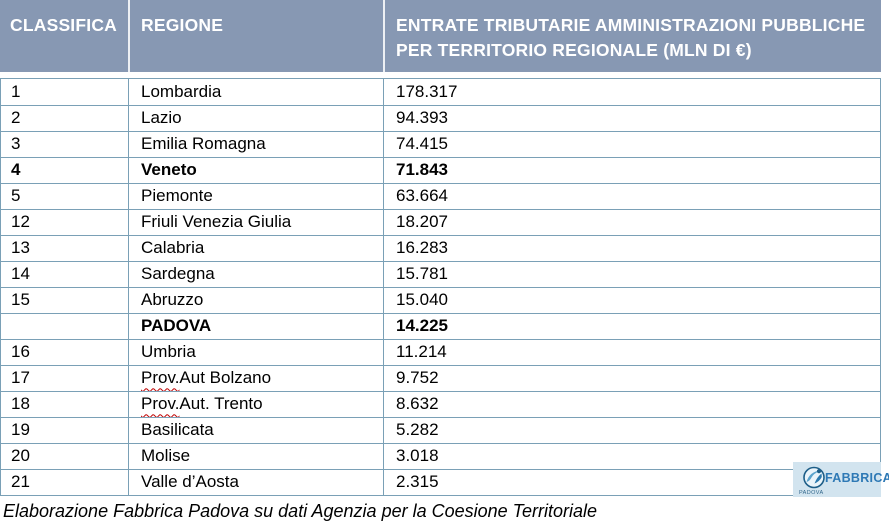  I want to click on region-cell: Emilia Romagna, so click(255, 144).